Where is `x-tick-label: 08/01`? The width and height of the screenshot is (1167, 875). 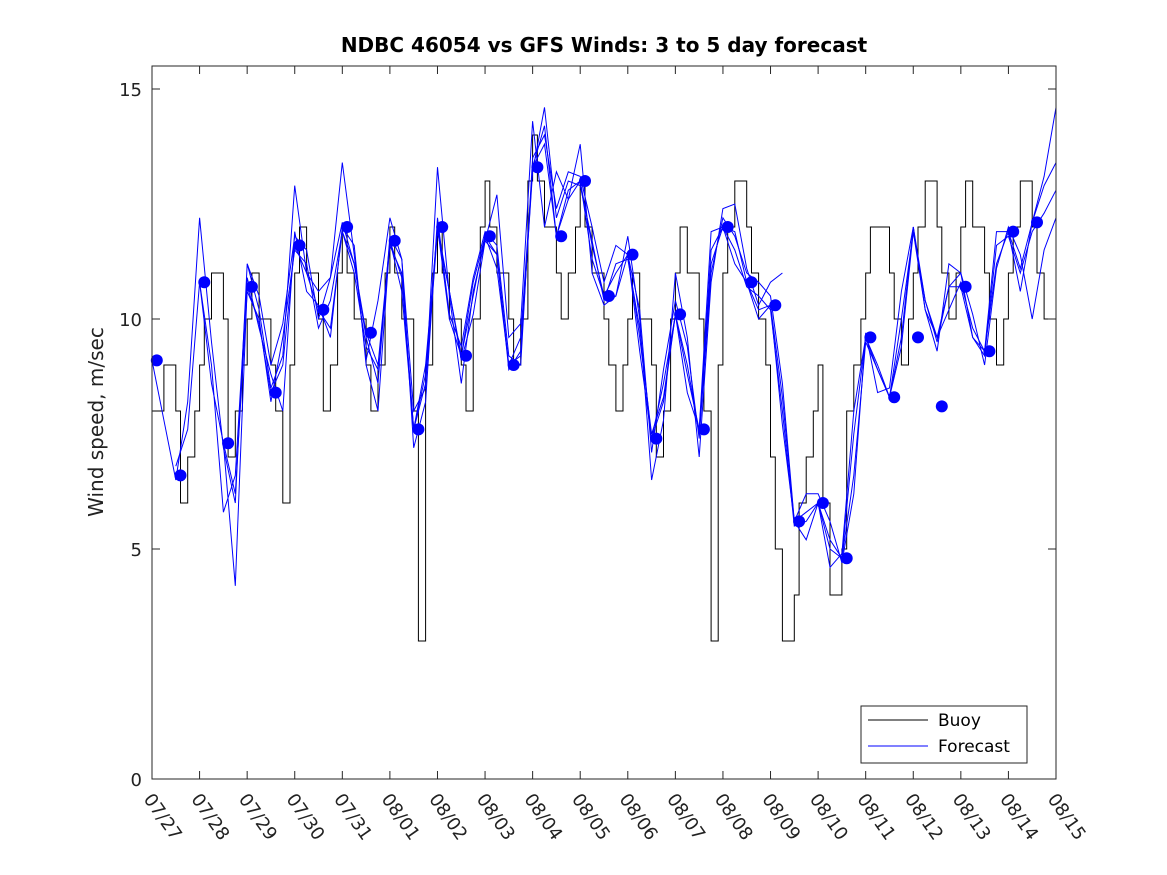 x-tick-label: 08/01 is located at coordinates (400, 817).